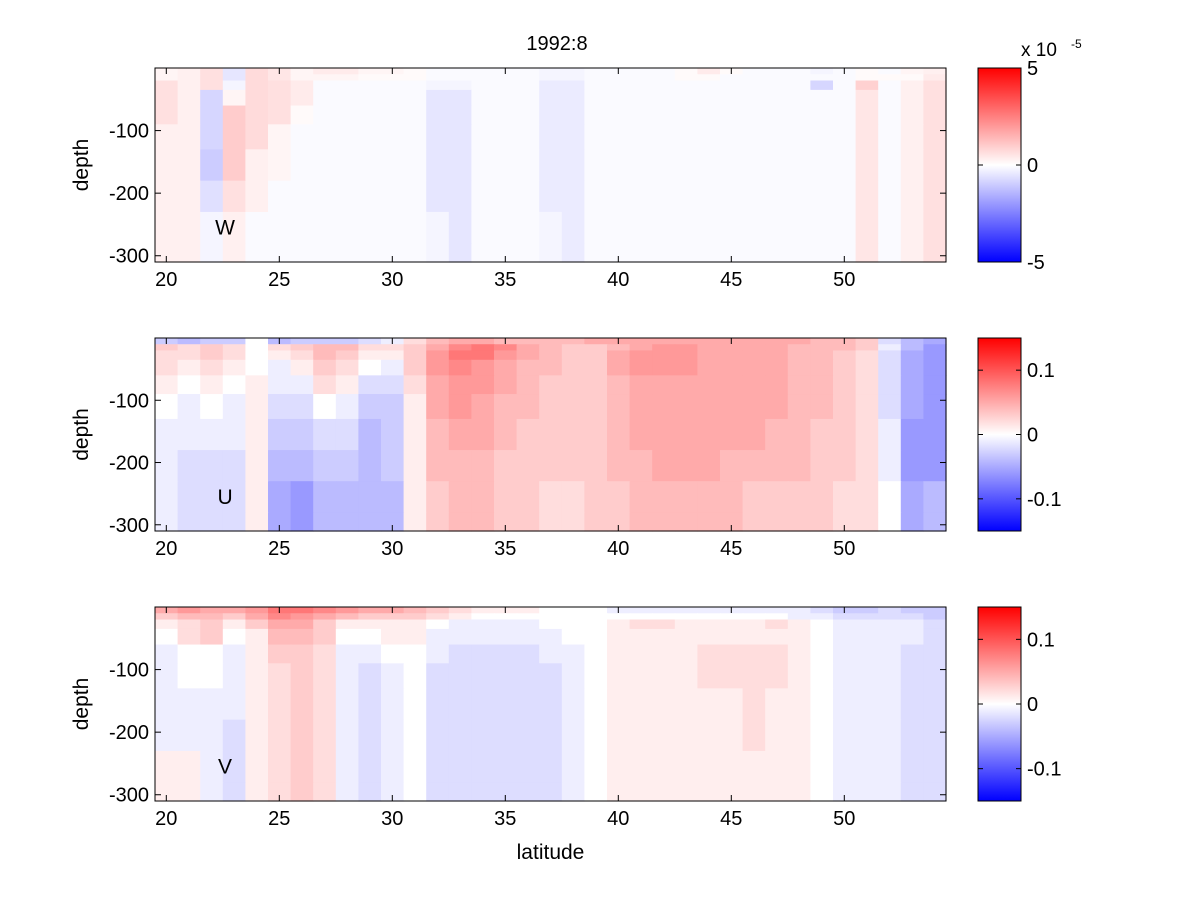 This screenshot has width=1200, height=900. What do you see at coordinates (129, 796) in the screenshot?
I see `y-tick-label: -300` at bounding box center [129, 796].